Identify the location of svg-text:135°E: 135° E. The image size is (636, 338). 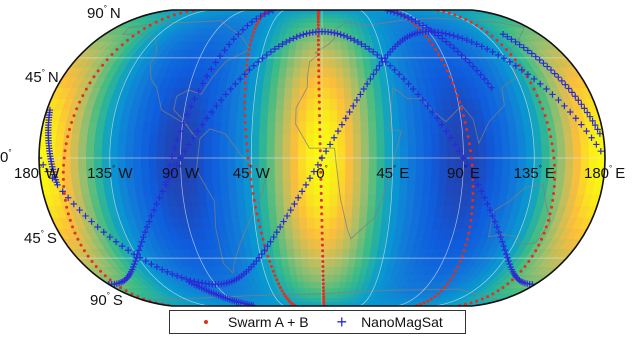
(534, 173).